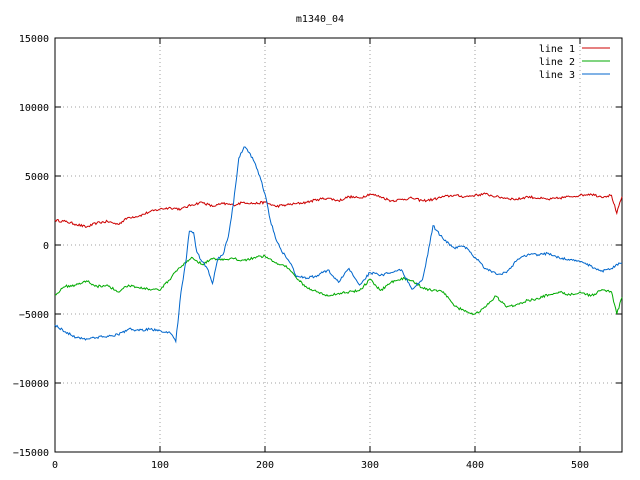  I want to click on y-tick-label: −10000, so click(31, 384).